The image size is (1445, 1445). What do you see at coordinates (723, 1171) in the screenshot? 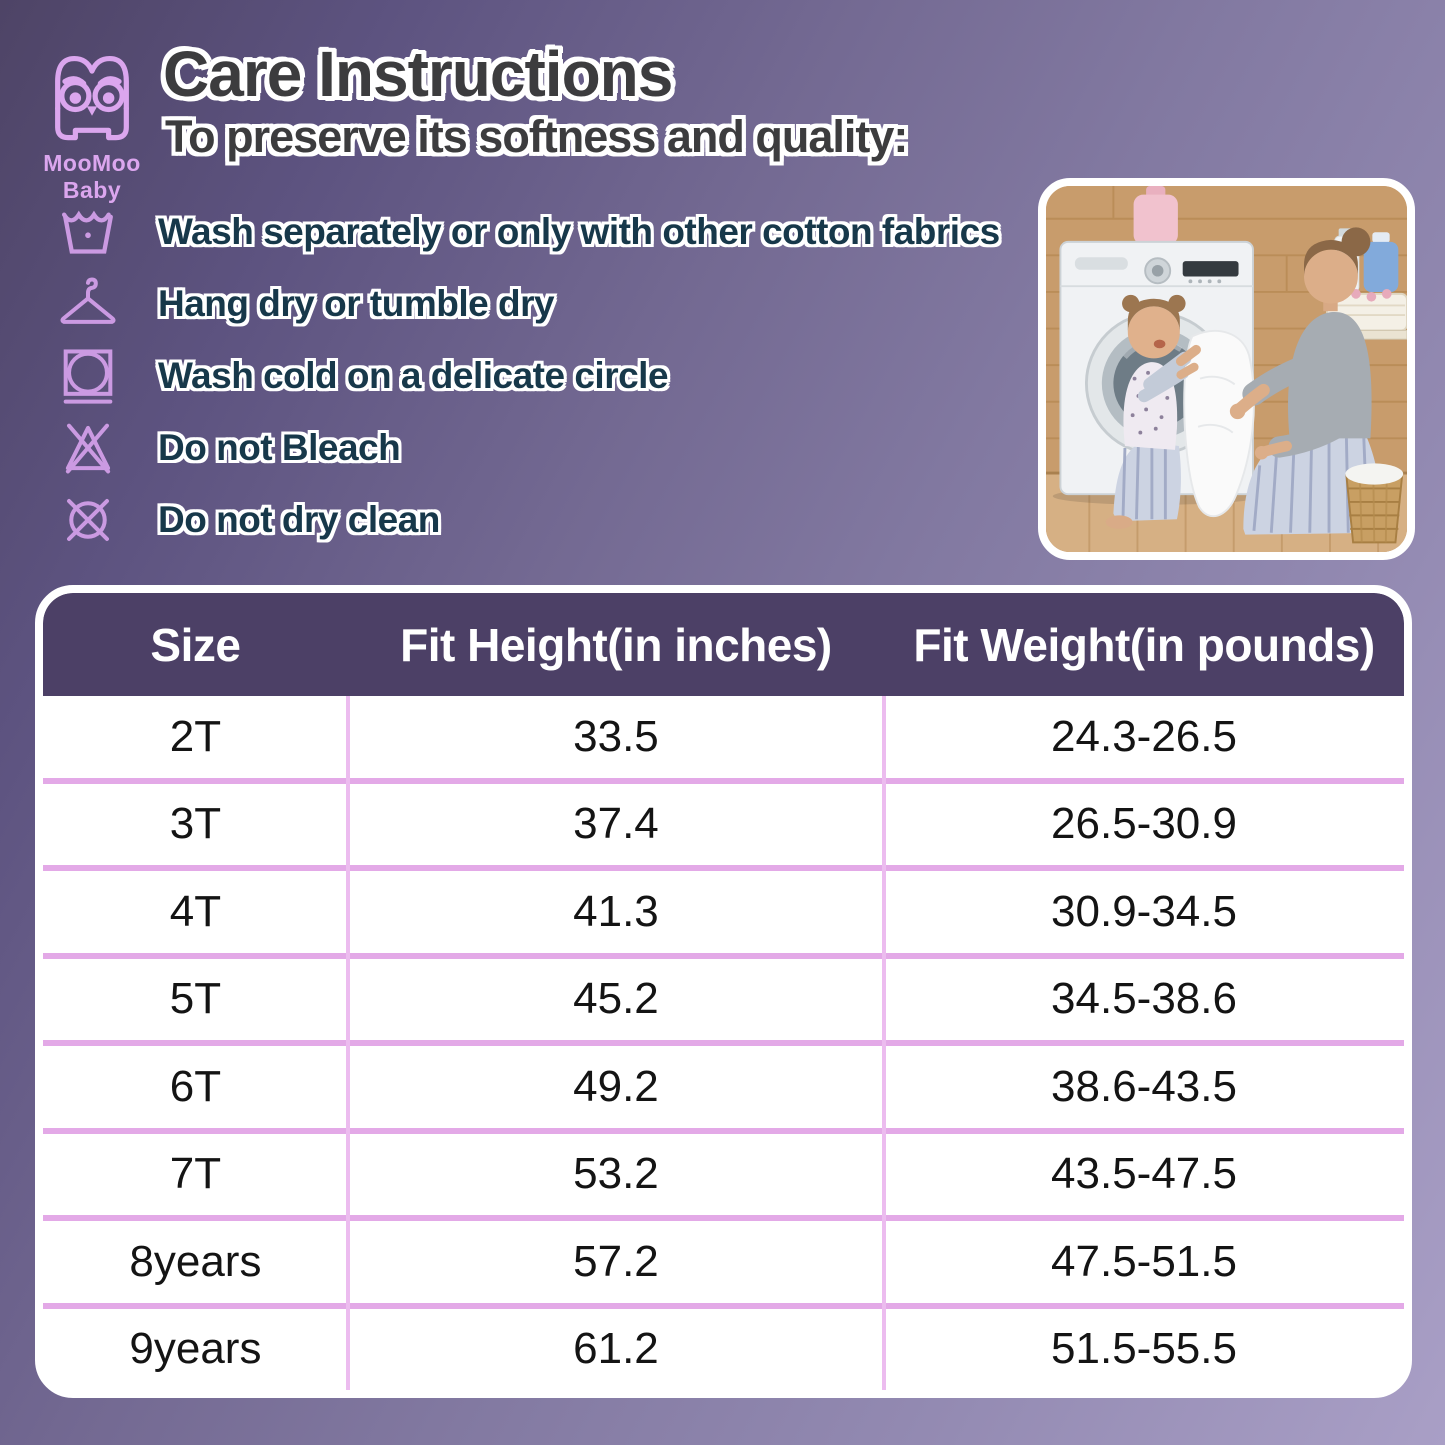
I see `table-row-7t: 7T 53.2 43.5-47.5` at bounding box center [723, 1171].